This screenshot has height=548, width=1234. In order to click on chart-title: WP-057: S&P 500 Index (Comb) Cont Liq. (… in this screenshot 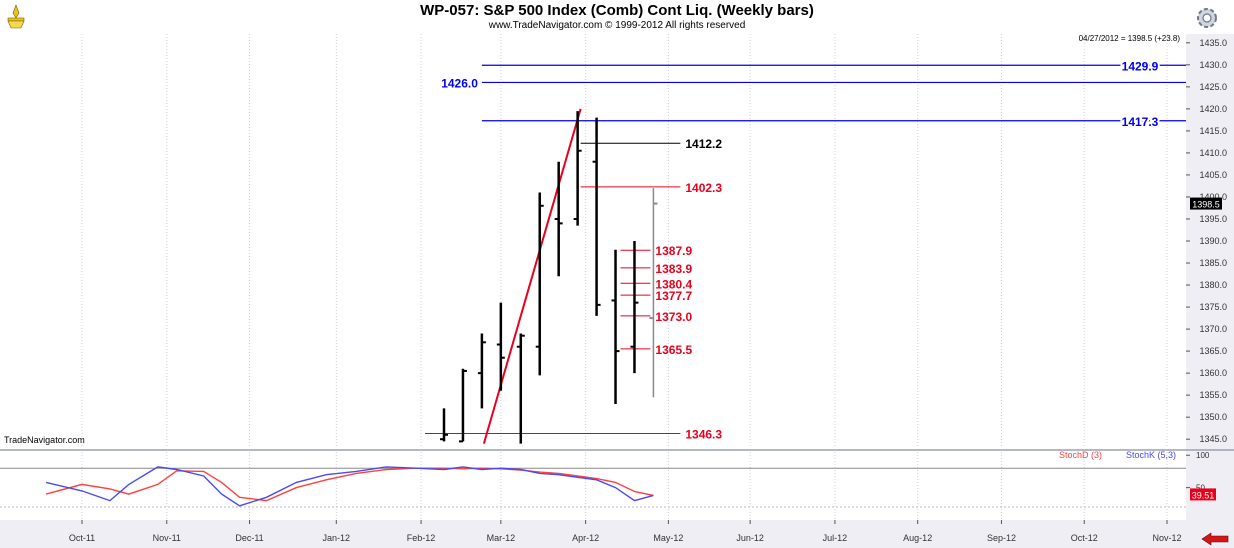, I will do `click(617, 10)`.